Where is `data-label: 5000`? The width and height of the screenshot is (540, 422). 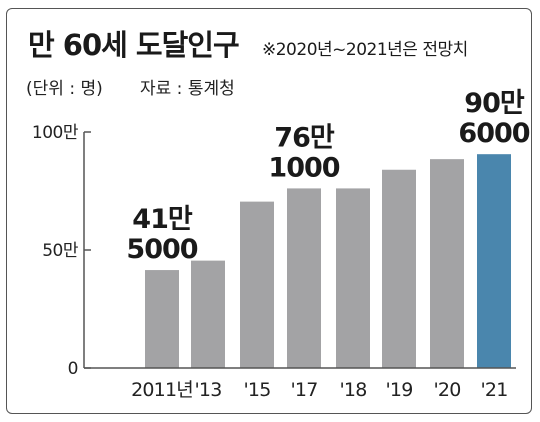
data-label: 5000 is located at coordinates (161, 249).